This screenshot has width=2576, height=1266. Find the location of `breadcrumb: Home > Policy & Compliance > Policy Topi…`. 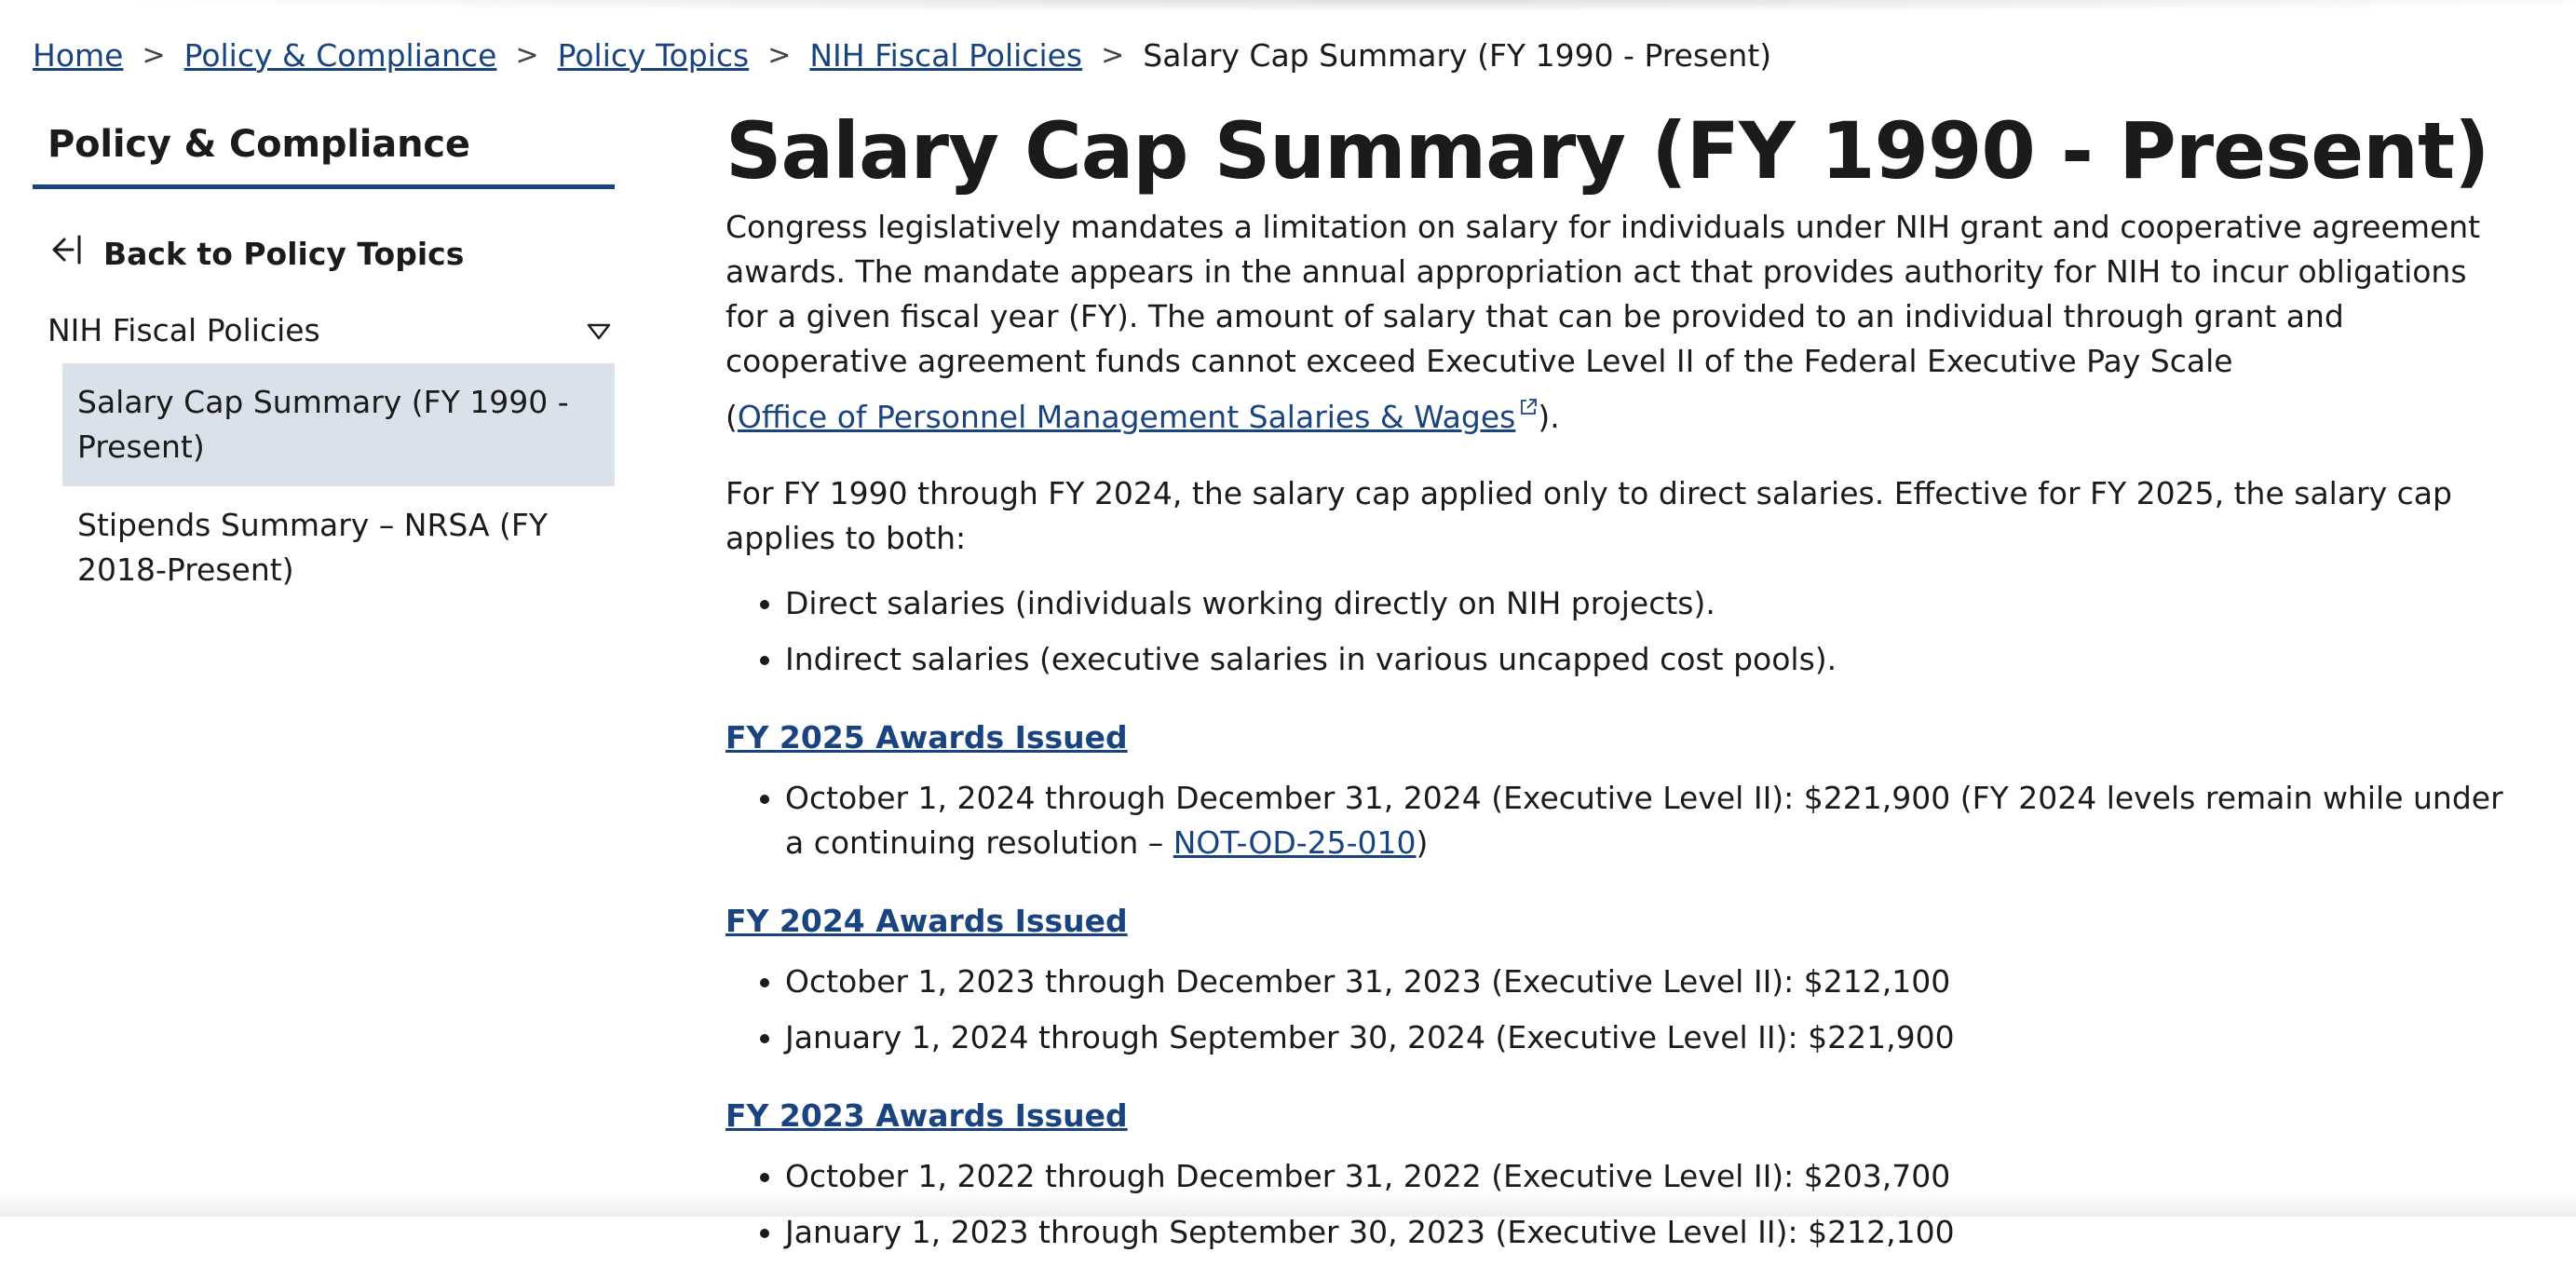

breadcrumb: Home > Policy & Compliance > Policy Topi… is located at coordinates (902, 55).